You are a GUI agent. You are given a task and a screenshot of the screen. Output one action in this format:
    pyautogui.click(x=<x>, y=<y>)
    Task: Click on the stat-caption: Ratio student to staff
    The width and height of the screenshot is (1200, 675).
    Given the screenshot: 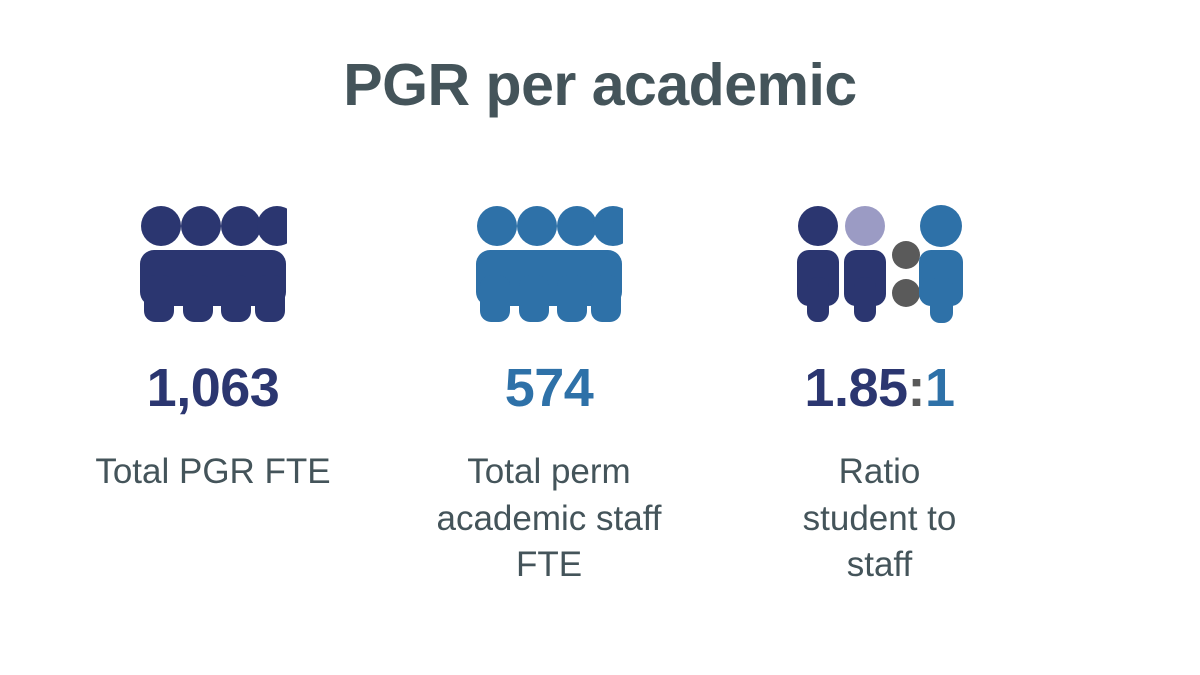 What is the action you would take?
    pyautogui.click(x=879, y=518)
    